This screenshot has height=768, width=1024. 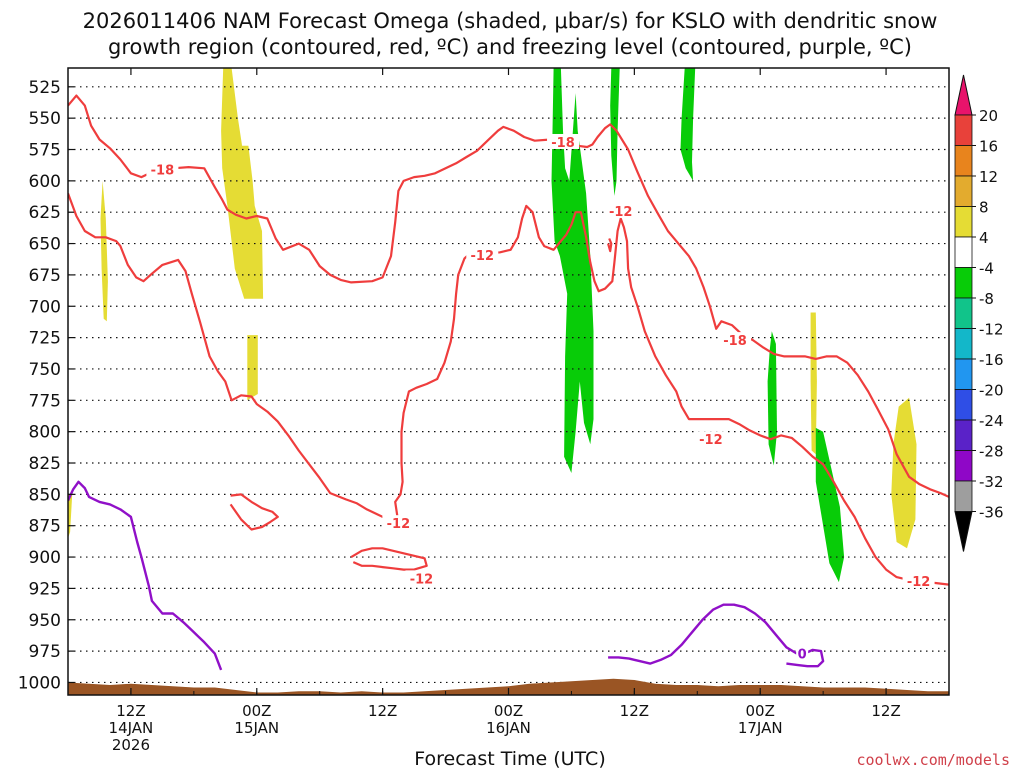 What do you see at coordinates (45, 245) in the screenshot?
I see `ytick-label-650: 650` at bounding box center [45, 245].